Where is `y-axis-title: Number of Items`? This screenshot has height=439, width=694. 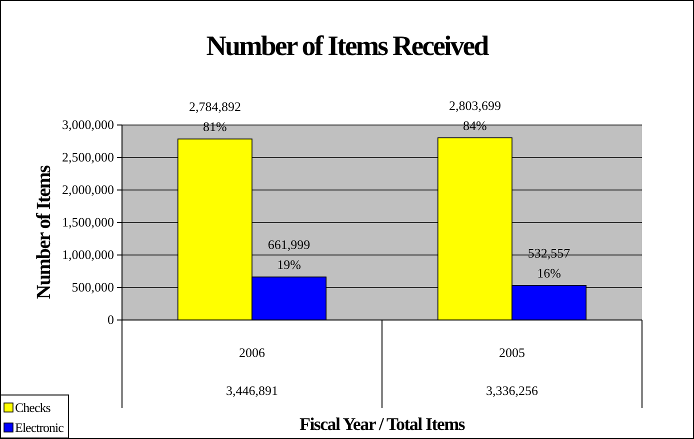
y-axis-title: Number of Items is located at coordinates (44, 232).